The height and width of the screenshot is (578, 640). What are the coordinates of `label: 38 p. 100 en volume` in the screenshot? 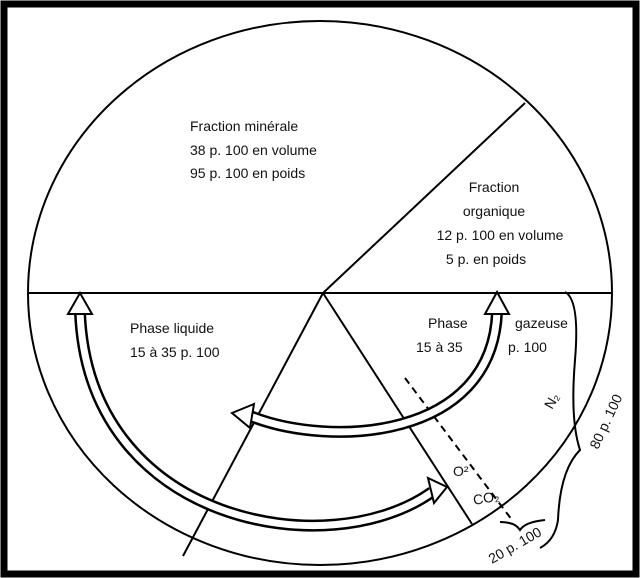 It's located at (253, 150).